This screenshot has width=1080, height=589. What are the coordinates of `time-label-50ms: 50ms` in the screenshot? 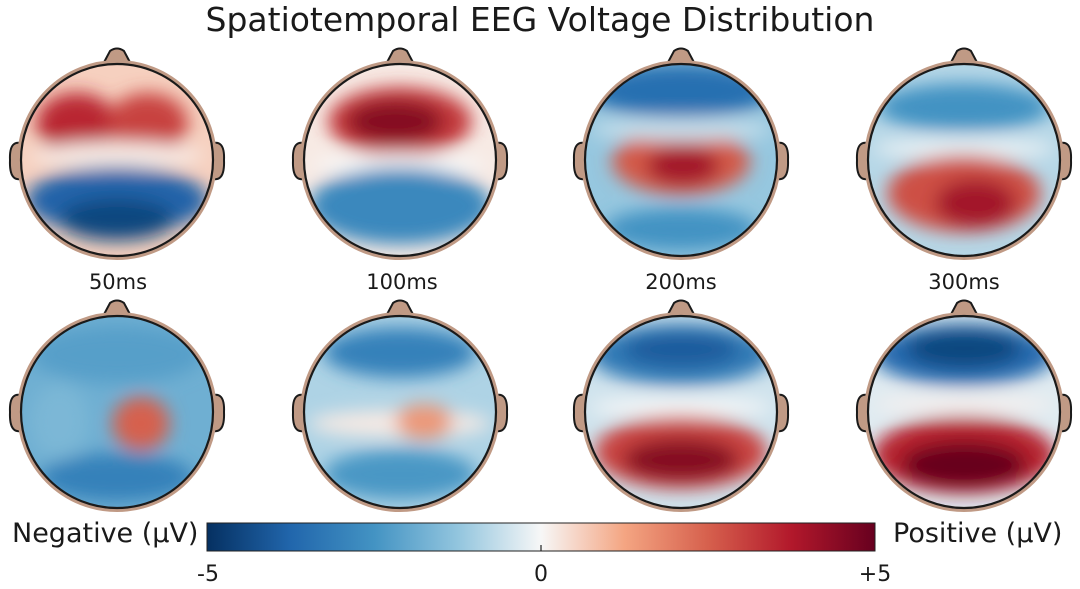 It's located at (118, 282).